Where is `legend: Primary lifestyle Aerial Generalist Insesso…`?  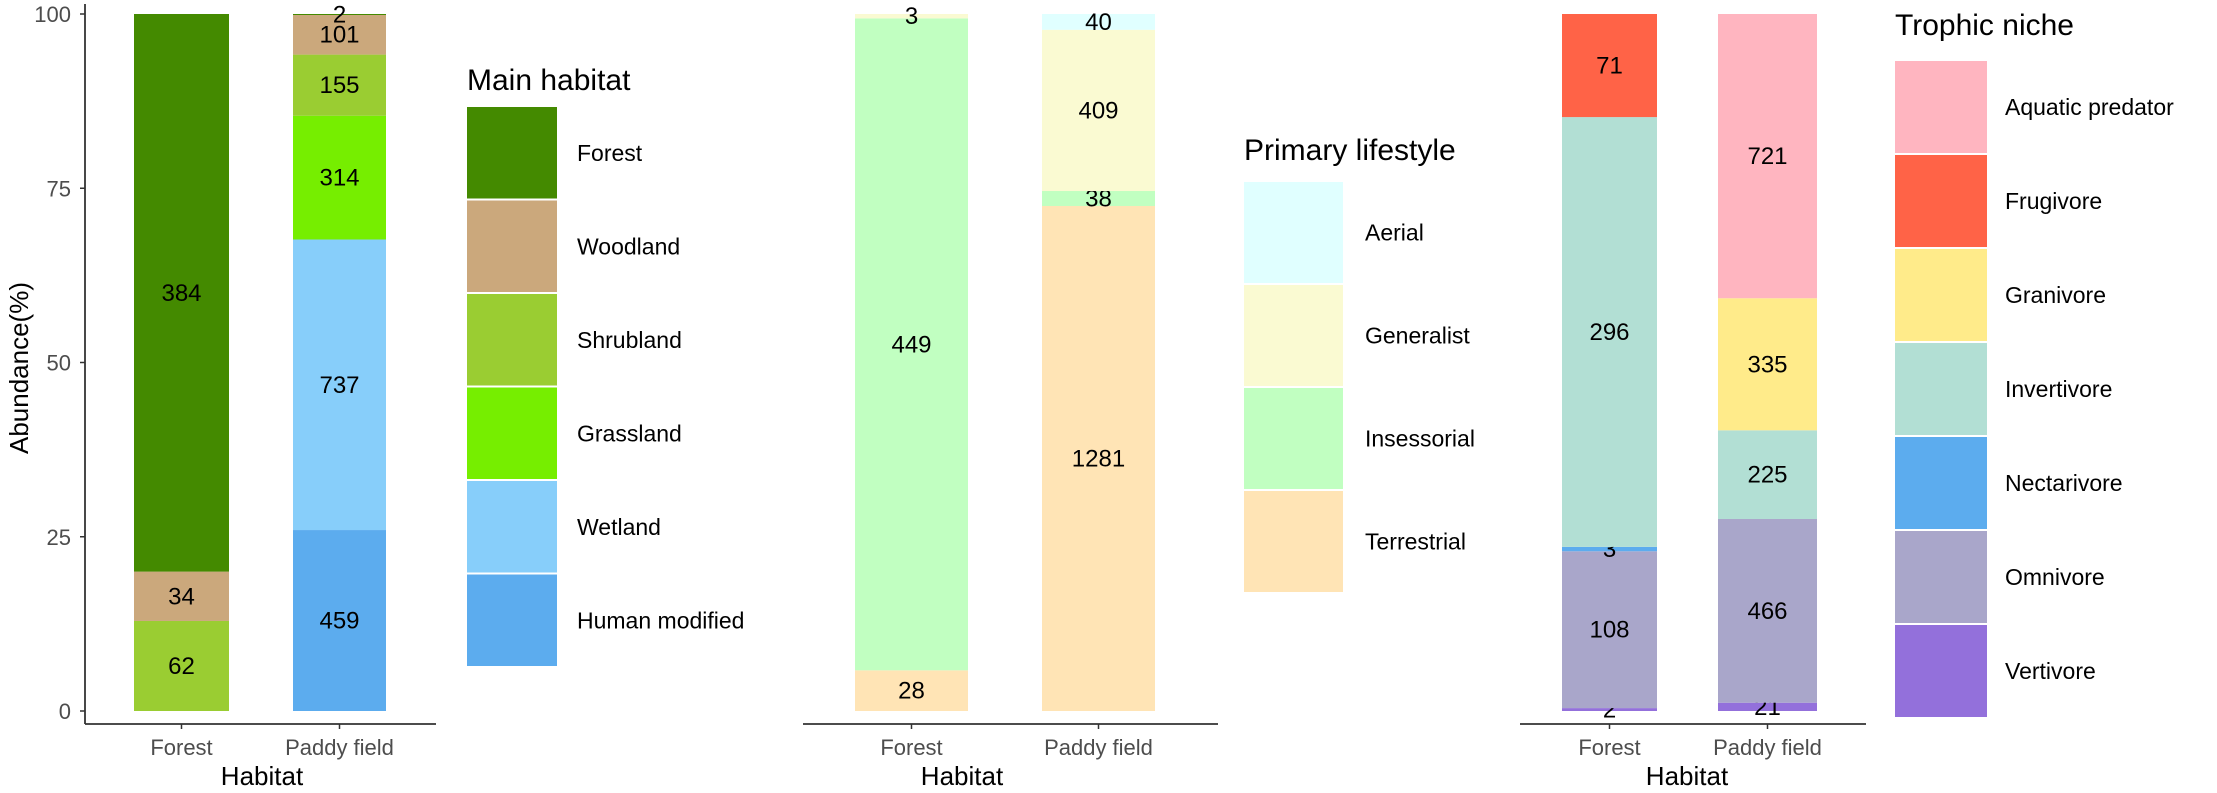
legend: Primary lifestyle Aerial Generalist Insesso… is located at coordinates (1359, 363).